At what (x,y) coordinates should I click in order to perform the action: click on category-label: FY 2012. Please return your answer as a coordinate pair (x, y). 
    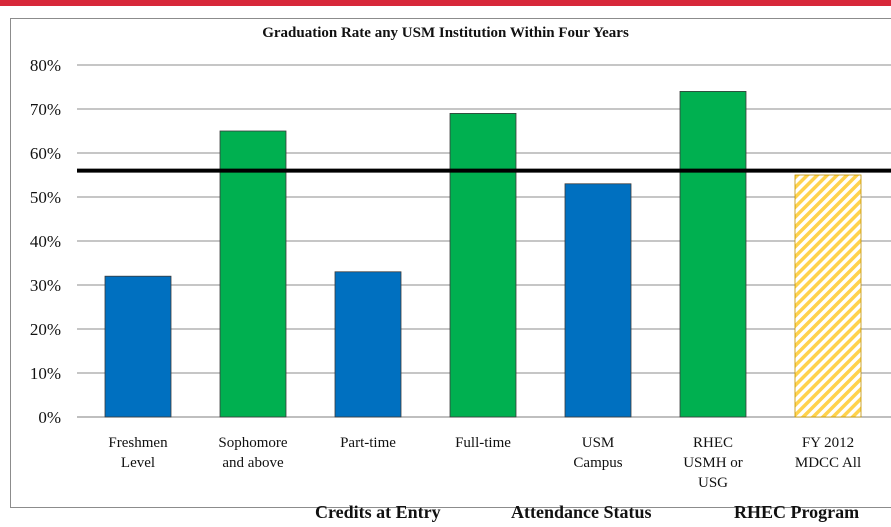
    Looking at the image, I should click on (828, 443).